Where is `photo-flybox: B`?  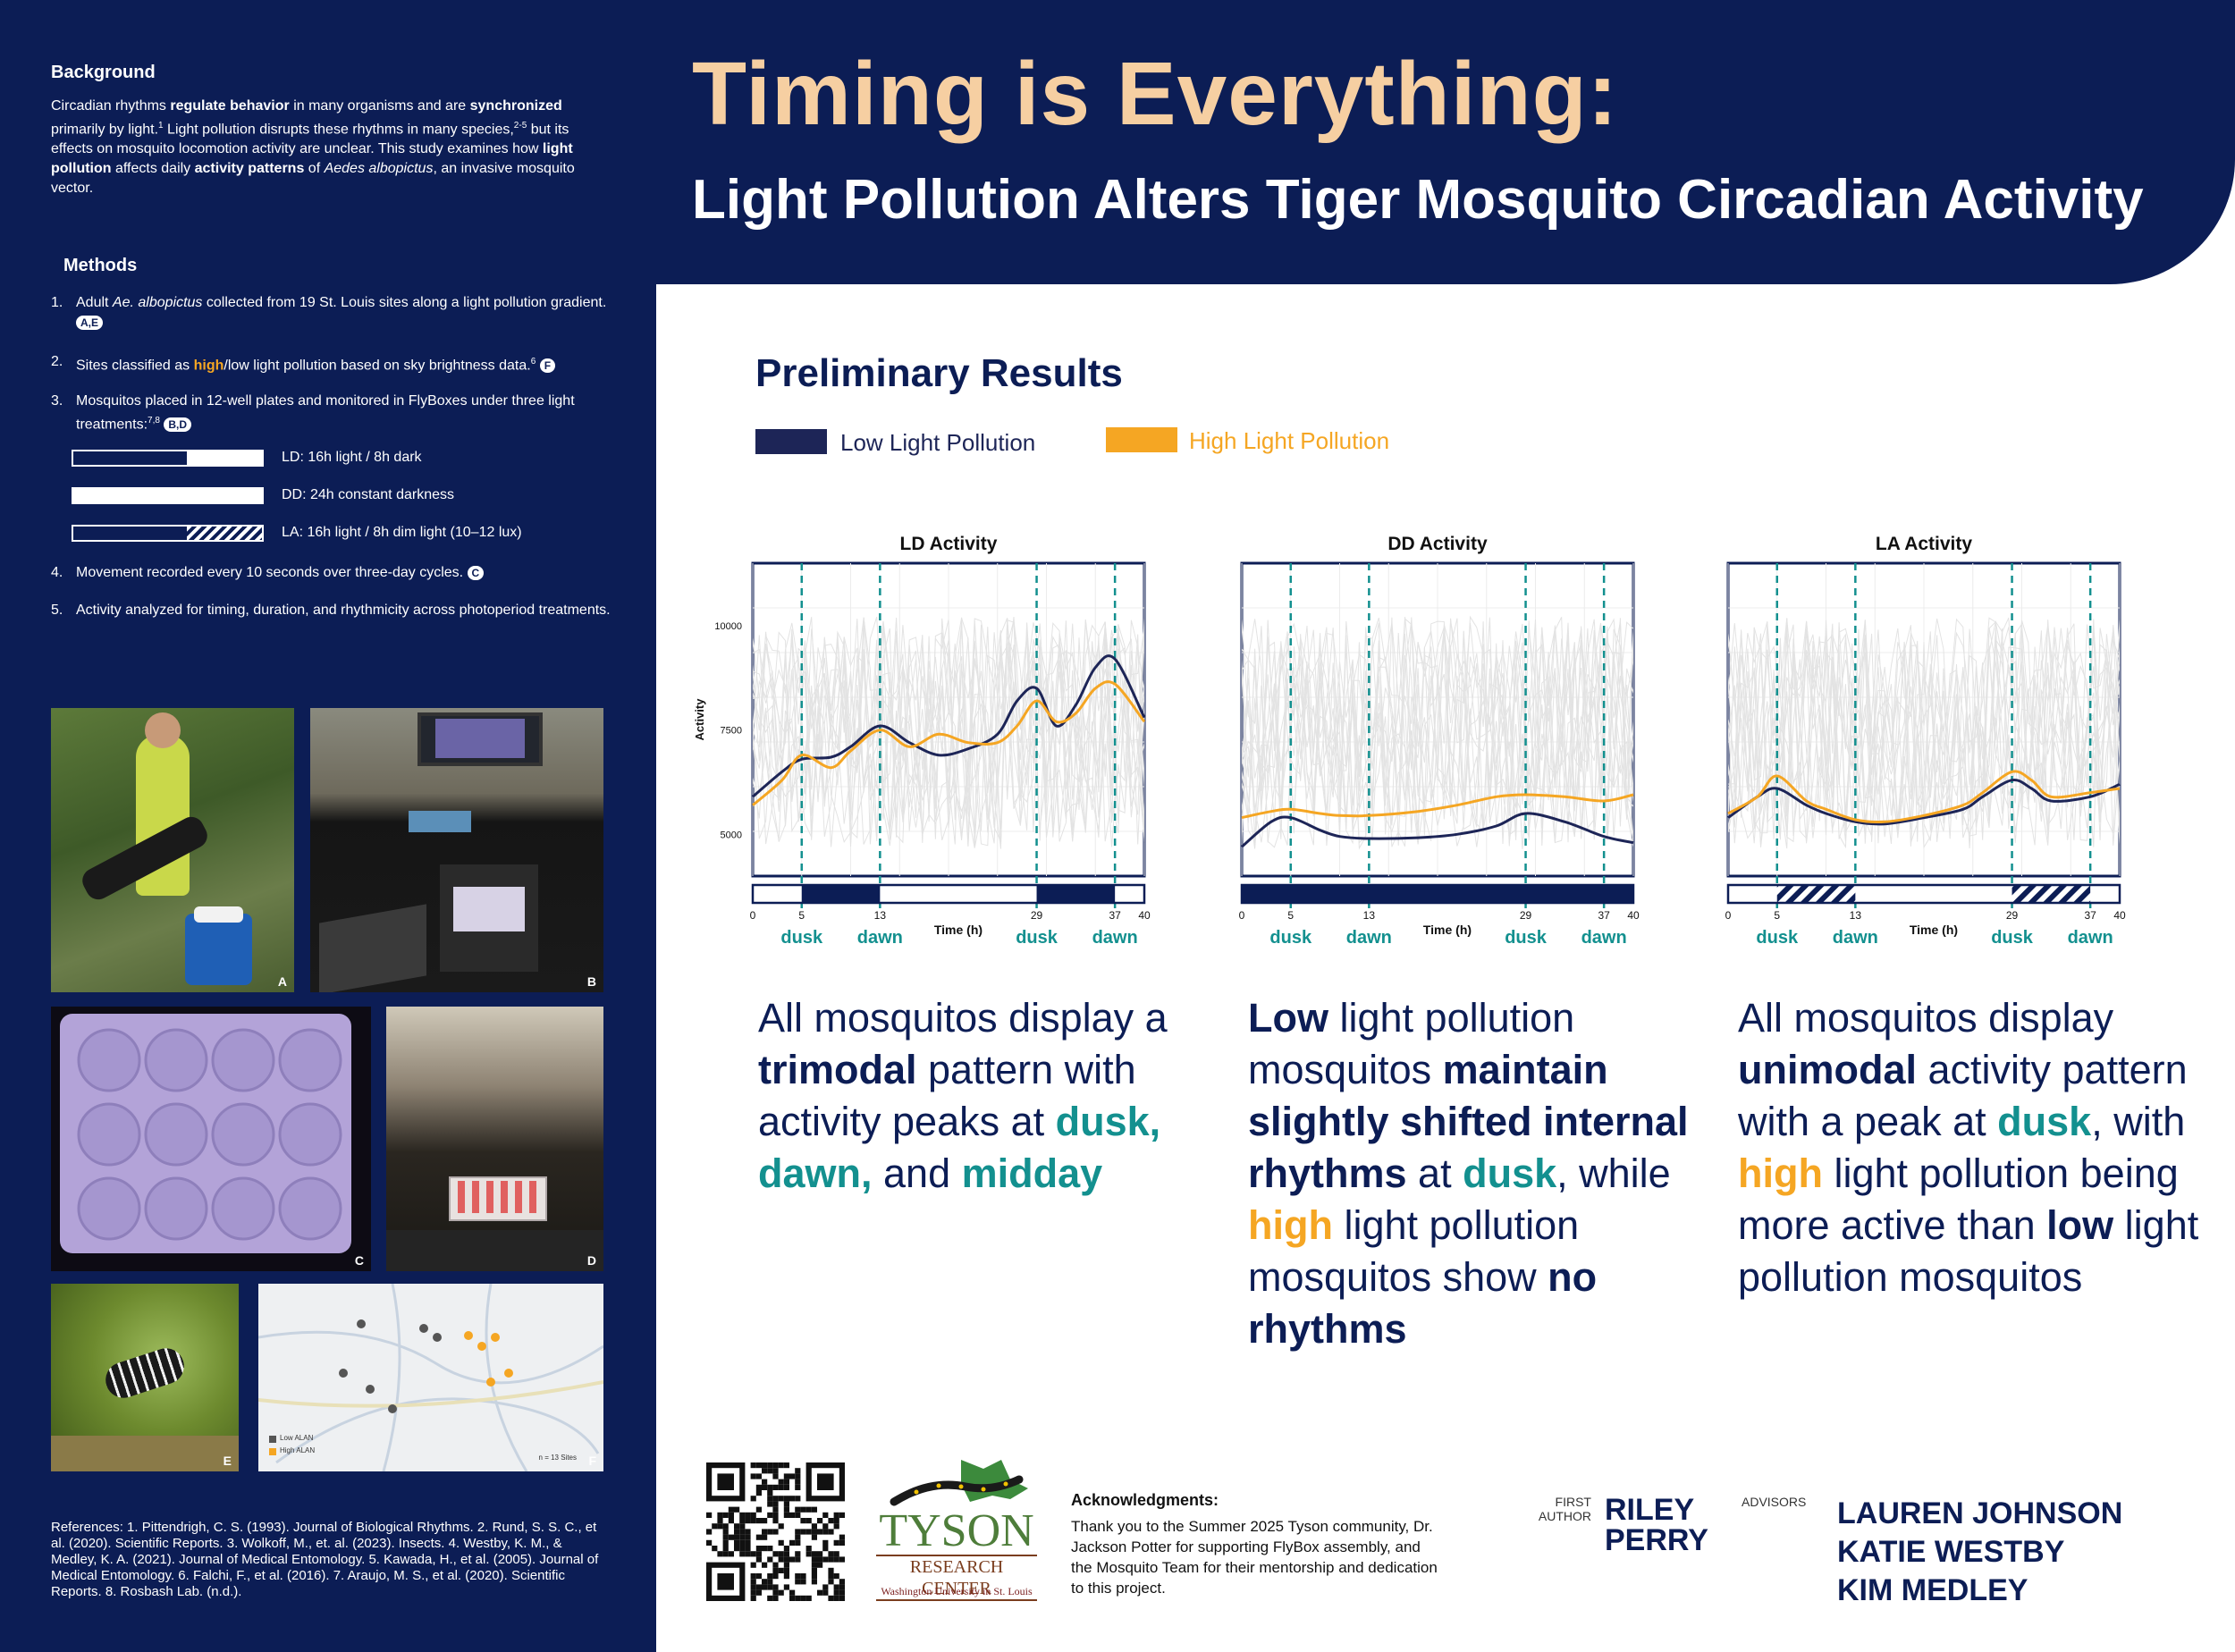
photo-flybox: B is located at coordinates (457, 850).